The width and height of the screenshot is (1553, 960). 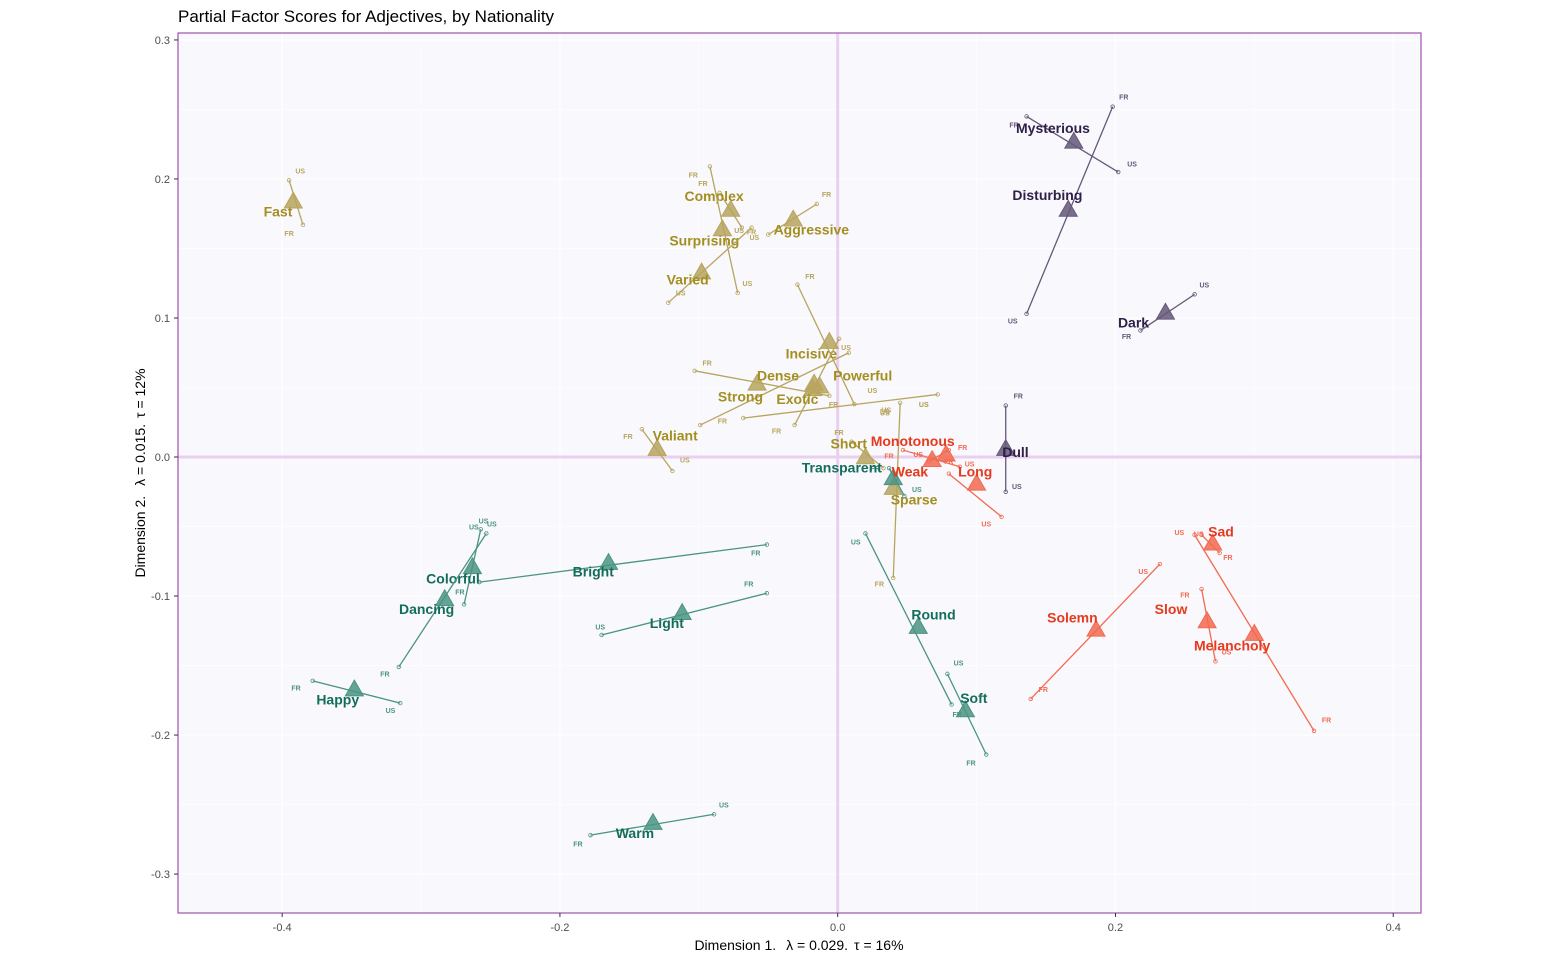 I want to click on x-tick-label: -0.4, so click(x=282, y=928).